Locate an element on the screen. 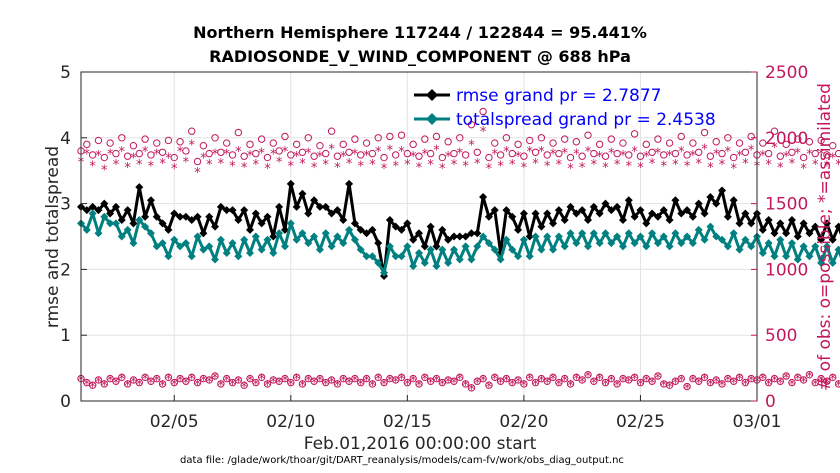 This screenshot has width=840, height=473. legend-spread-label: totalspread grand pr = 2.4538 is located at coordinates (586, 120).